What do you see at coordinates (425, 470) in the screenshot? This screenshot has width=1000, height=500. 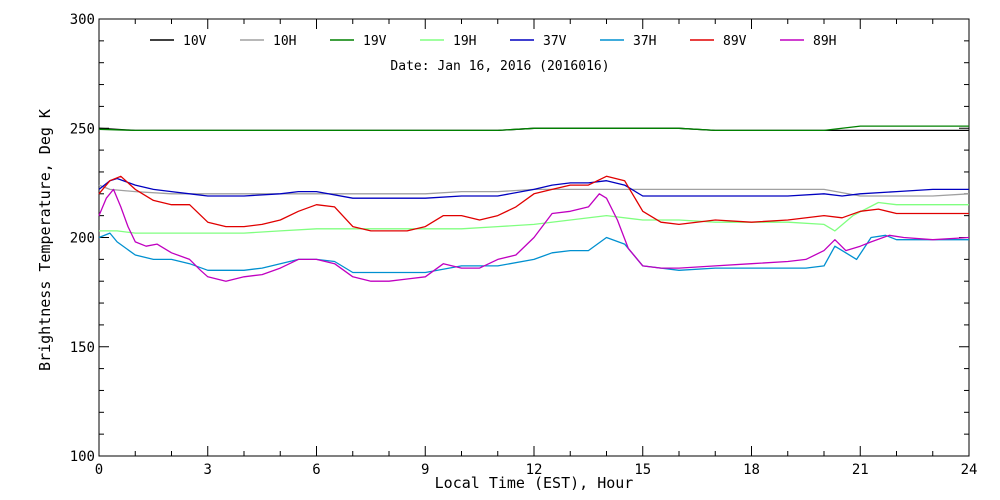 I see `x-tick-label: 9` at bounding box center [425, 470].